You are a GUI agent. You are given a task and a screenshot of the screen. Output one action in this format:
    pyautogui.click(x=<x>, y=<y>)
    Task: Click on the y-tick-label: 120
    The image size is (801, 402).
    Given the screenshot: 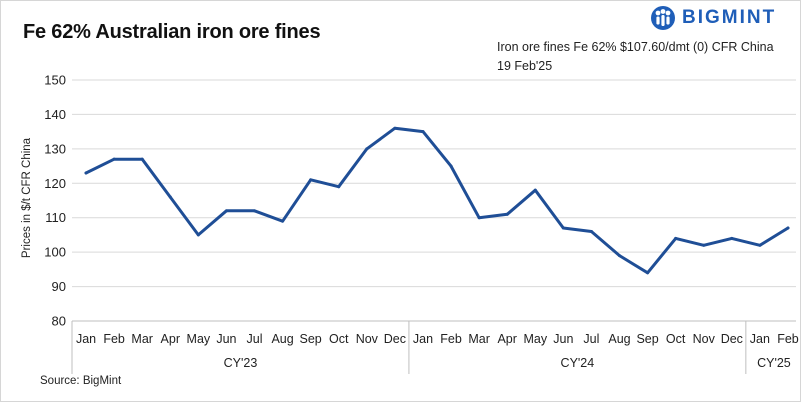 What is the action you would take?
    pyautogui.click(x=55, y=183)
    